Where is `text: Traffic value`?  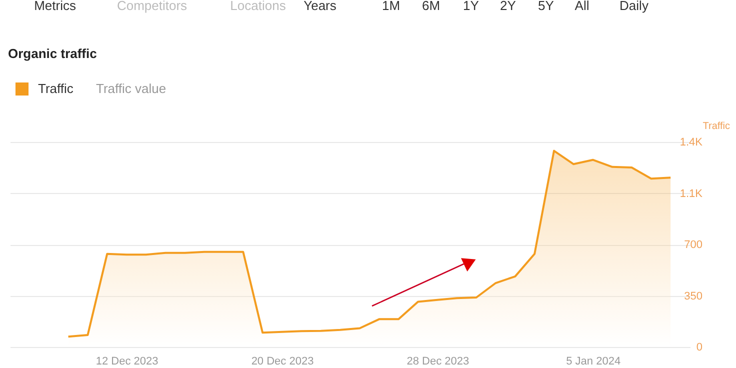 text: Traffic value is located at coordinates (131, 88).